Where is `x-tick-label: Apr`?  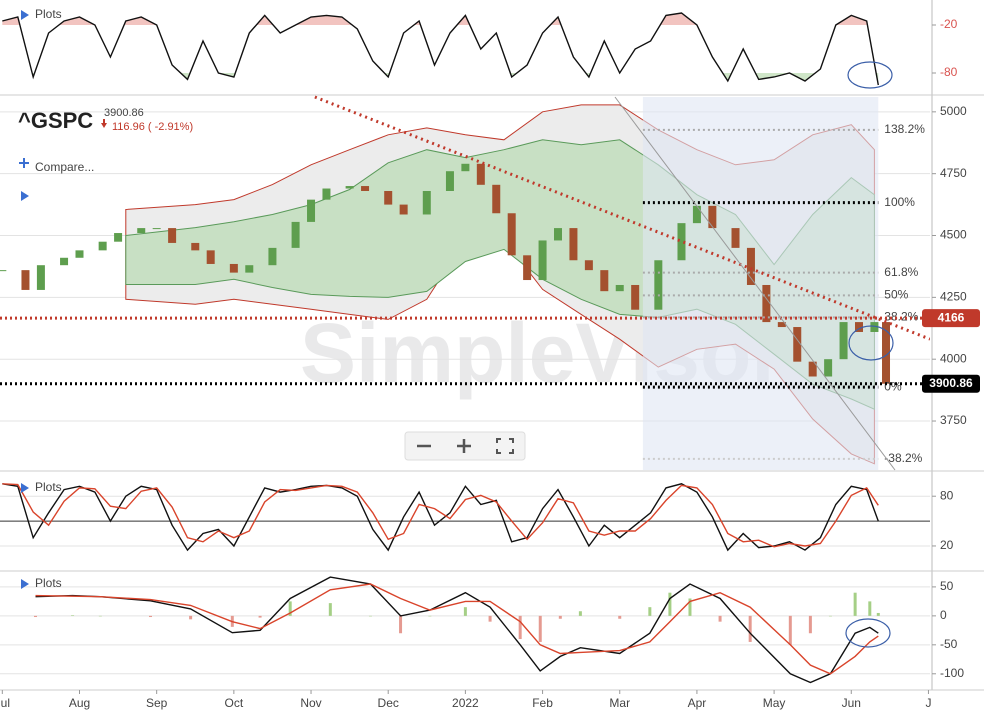 x-tick-label: Apr is located at coordinates (697, 703).